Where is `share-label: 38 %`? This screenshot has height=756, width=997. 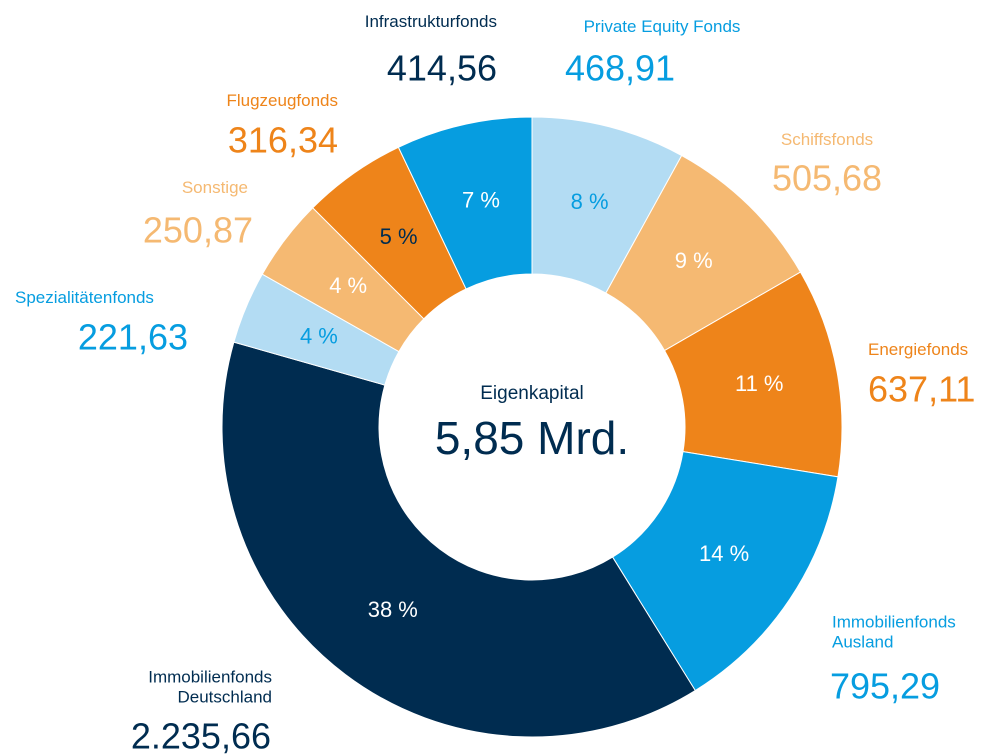 share-label: 38 % is located at coordinates (393, 609).